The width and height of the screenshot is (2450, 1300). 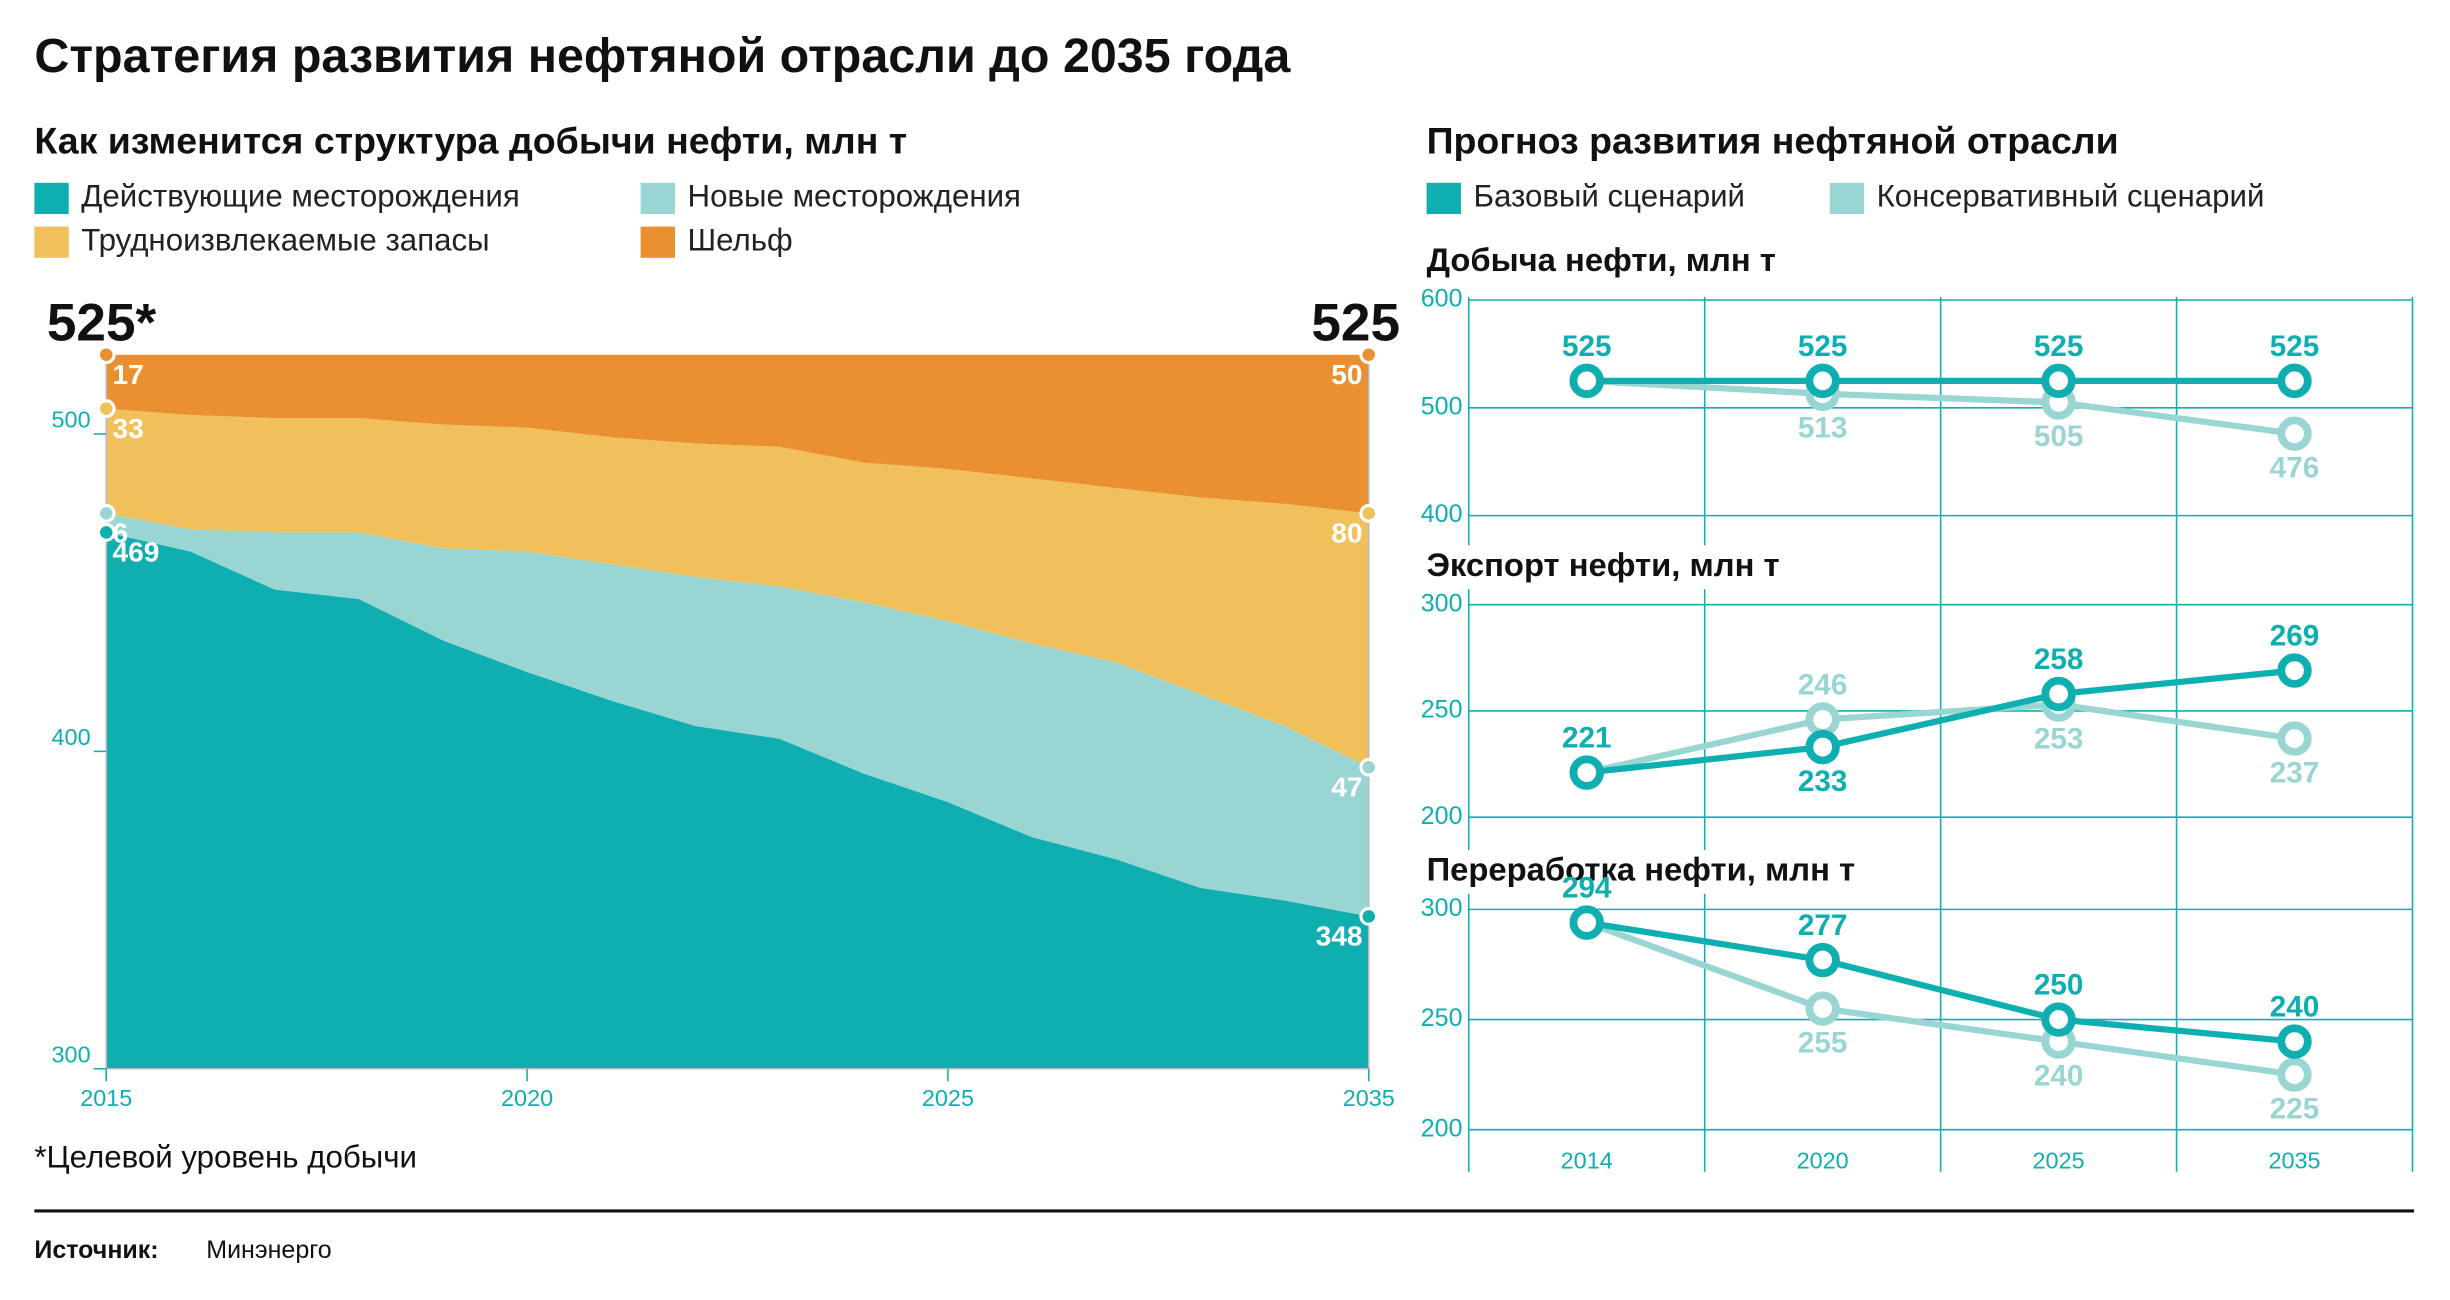 I want to click on annotation: 525, so click(x=1355, y=323).